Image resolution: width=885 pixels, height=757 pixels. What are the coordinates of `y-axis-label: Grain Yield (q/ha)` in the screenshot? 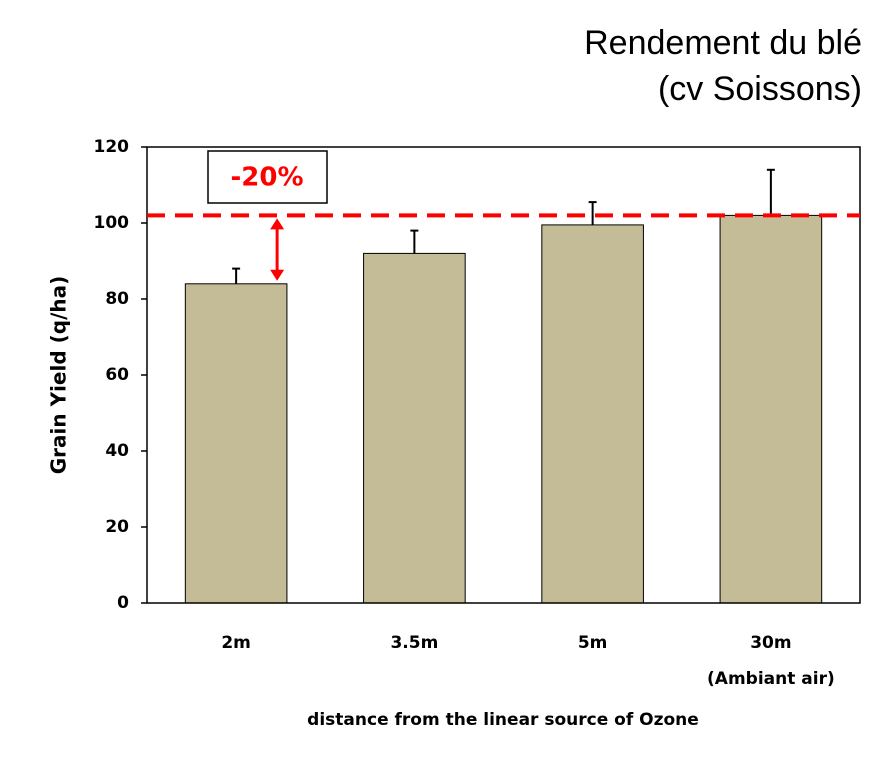 It's located at (59, 375).